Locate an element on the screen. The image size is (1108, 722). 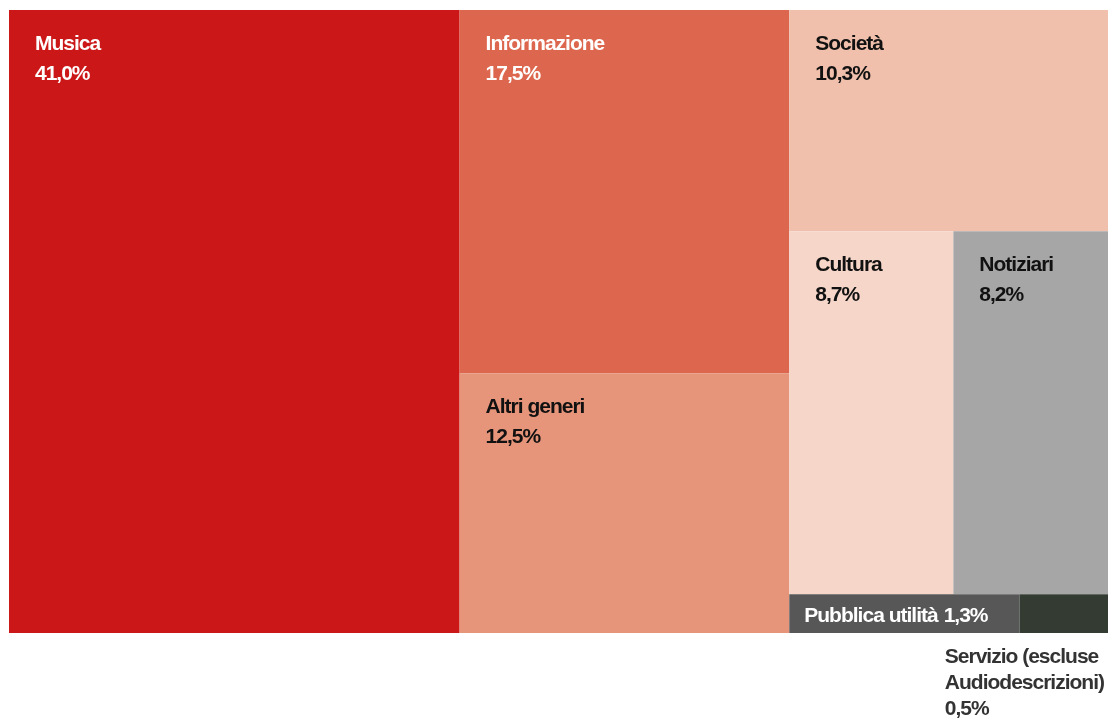
category-label: Società is located at coordinates (850, 42).